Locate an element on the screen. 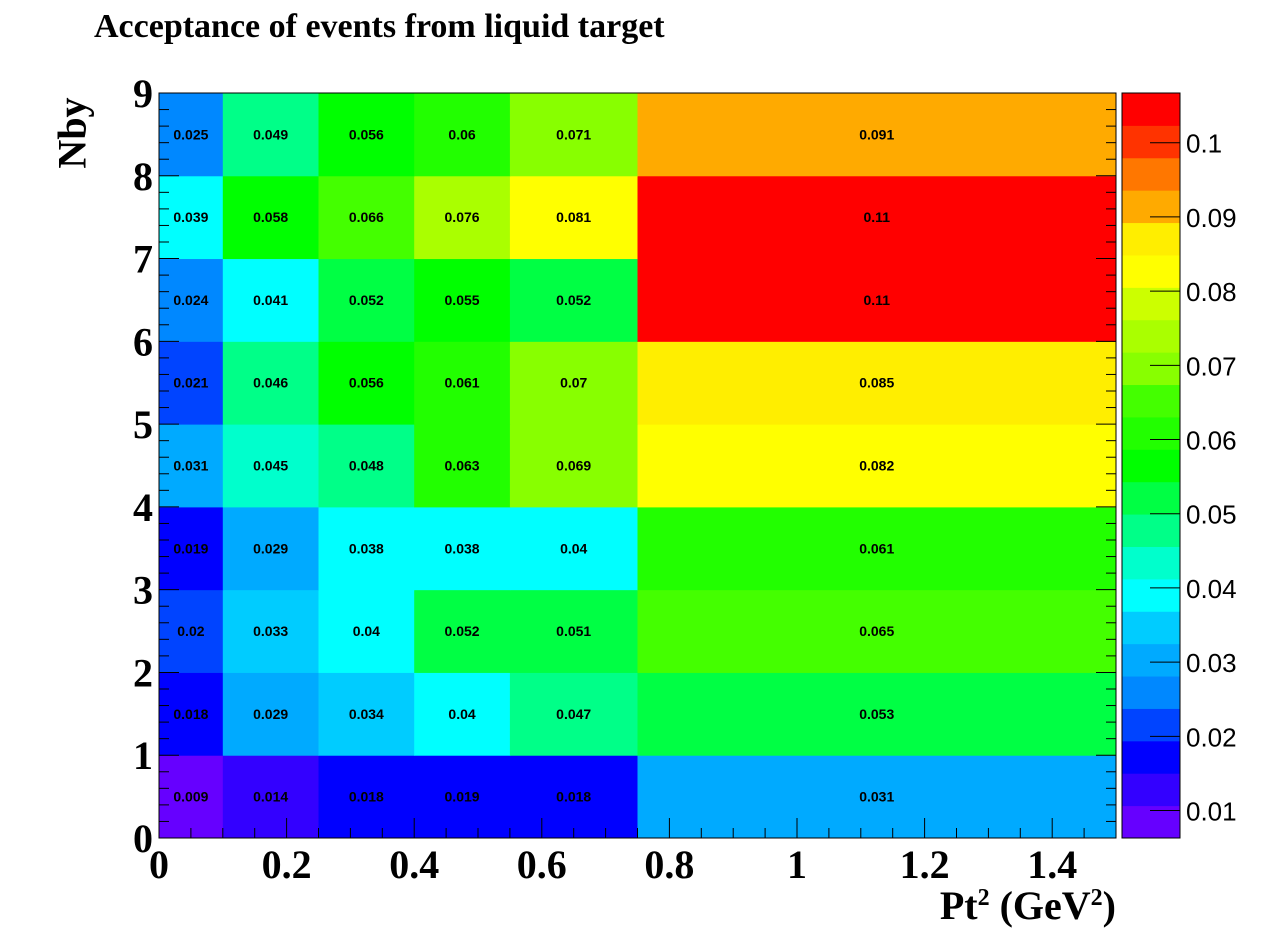 The image size is (1276, 932). cell-value-label: 0.06 is located at coordinates (461, 134).